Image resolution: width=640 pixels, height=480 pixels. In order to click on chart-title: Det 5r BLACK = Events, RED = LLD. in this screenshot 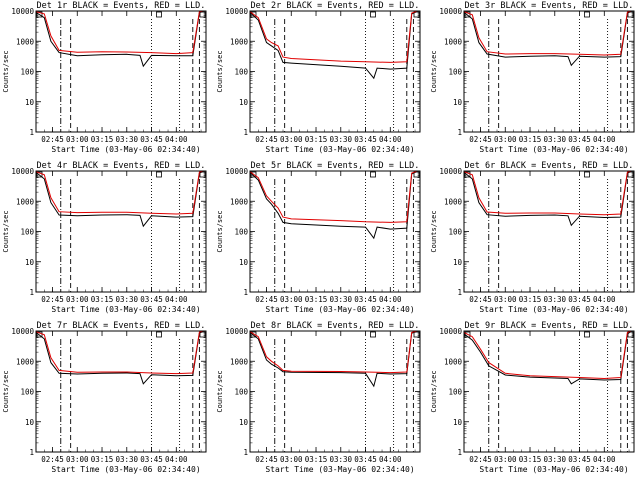, I will do `click(335, 166)`.